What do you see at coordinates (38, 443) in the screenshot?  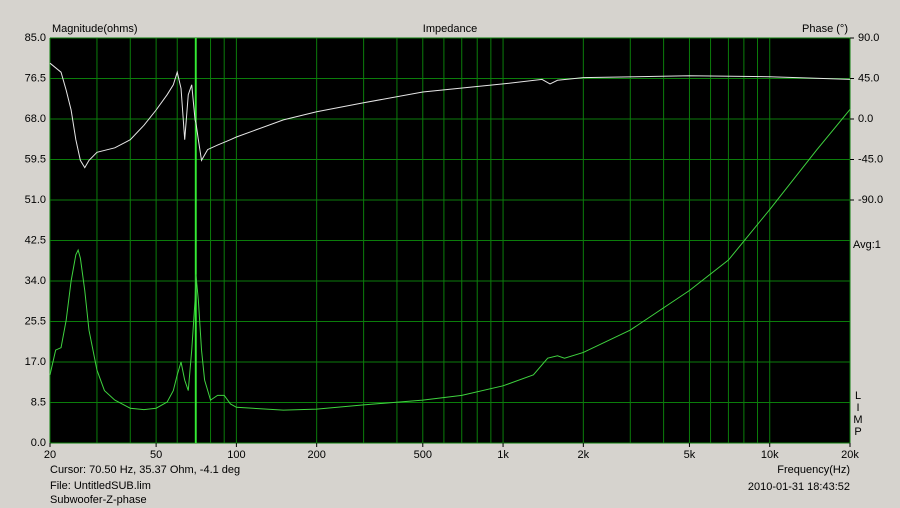 I see `y-tick-label: 0.0` at bounding box center [38, 443].